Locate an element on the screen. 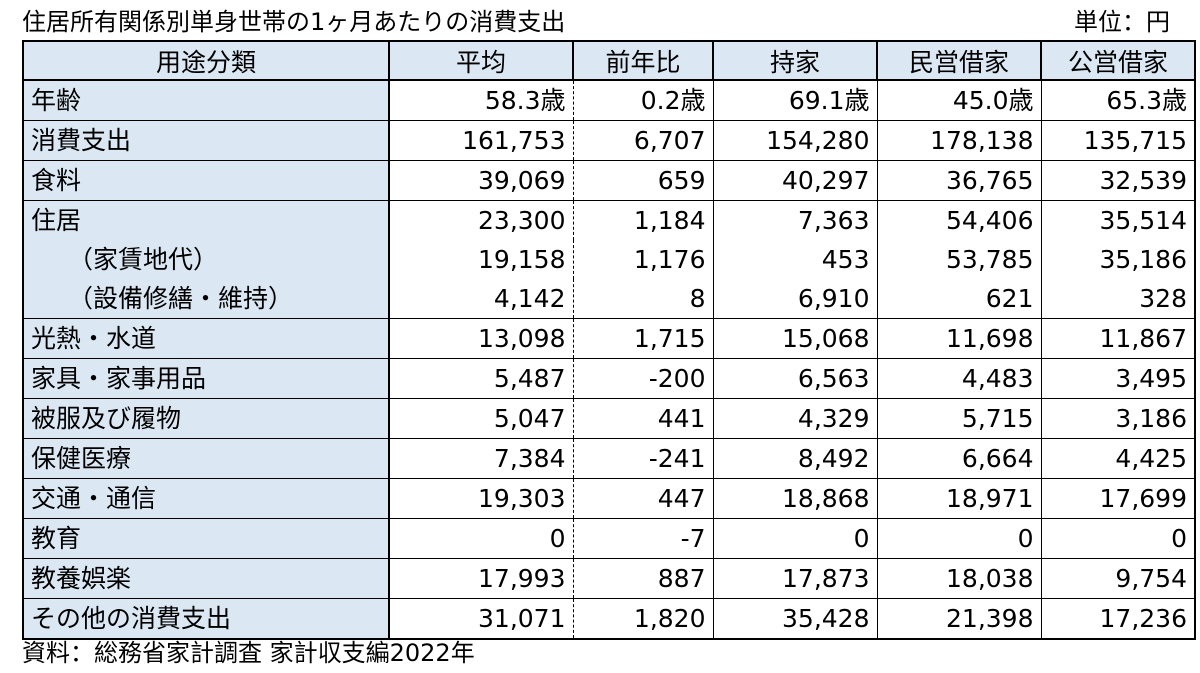  cell-owned: 17,873 is located at coordinates (795, 578).